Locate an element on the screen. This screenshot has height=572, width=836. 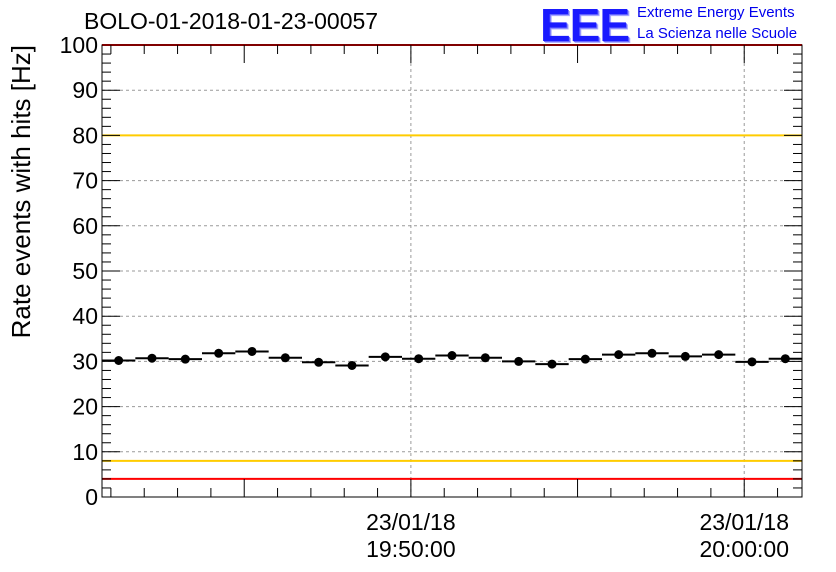
y-tick-label: 0 is located at coordinates (91, 497).